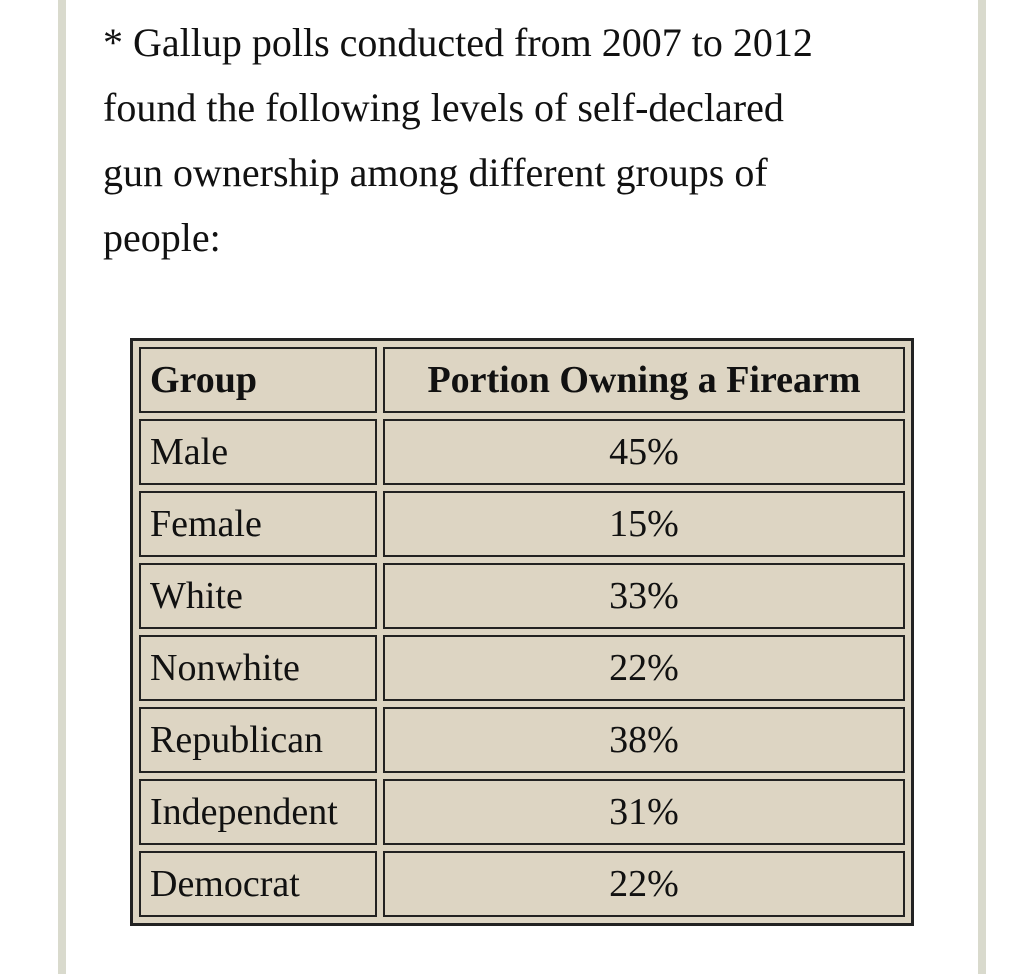 The height and width of the screenshot is (974, 1024). What do you see at coordinates (162, 237) in the screenshot?
I see `intro-line: people:` at bounding box center [162, 237].